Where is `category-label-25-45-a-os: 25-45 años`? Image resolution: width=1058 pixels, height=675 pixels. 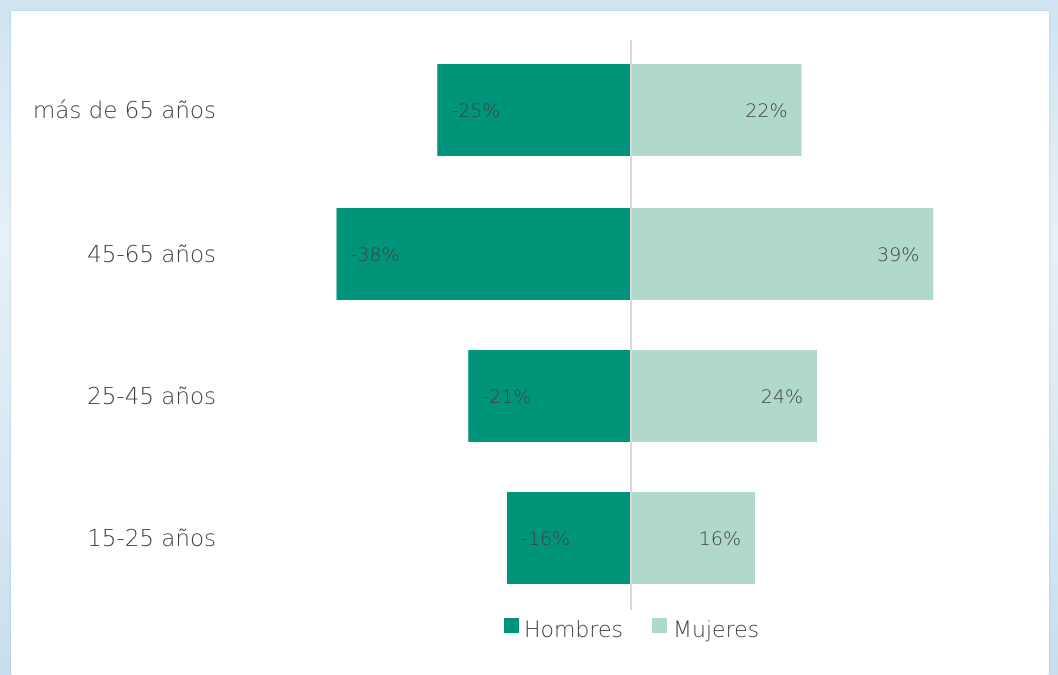 category-label-25-45-a-os: 25-45 años is located at coordinates (151, 397).